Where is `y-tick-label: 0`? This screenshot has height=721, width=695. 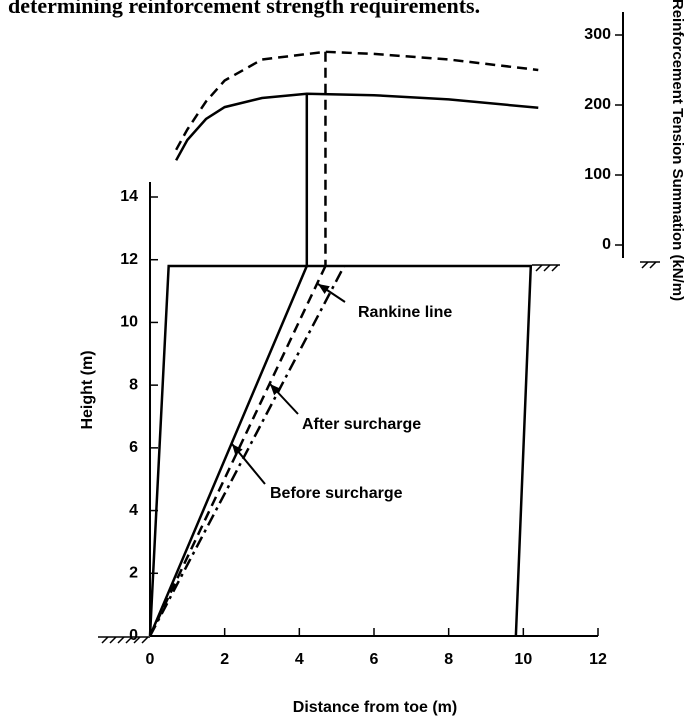 y-tick-label: 0 is located at coordinates (133, 635).